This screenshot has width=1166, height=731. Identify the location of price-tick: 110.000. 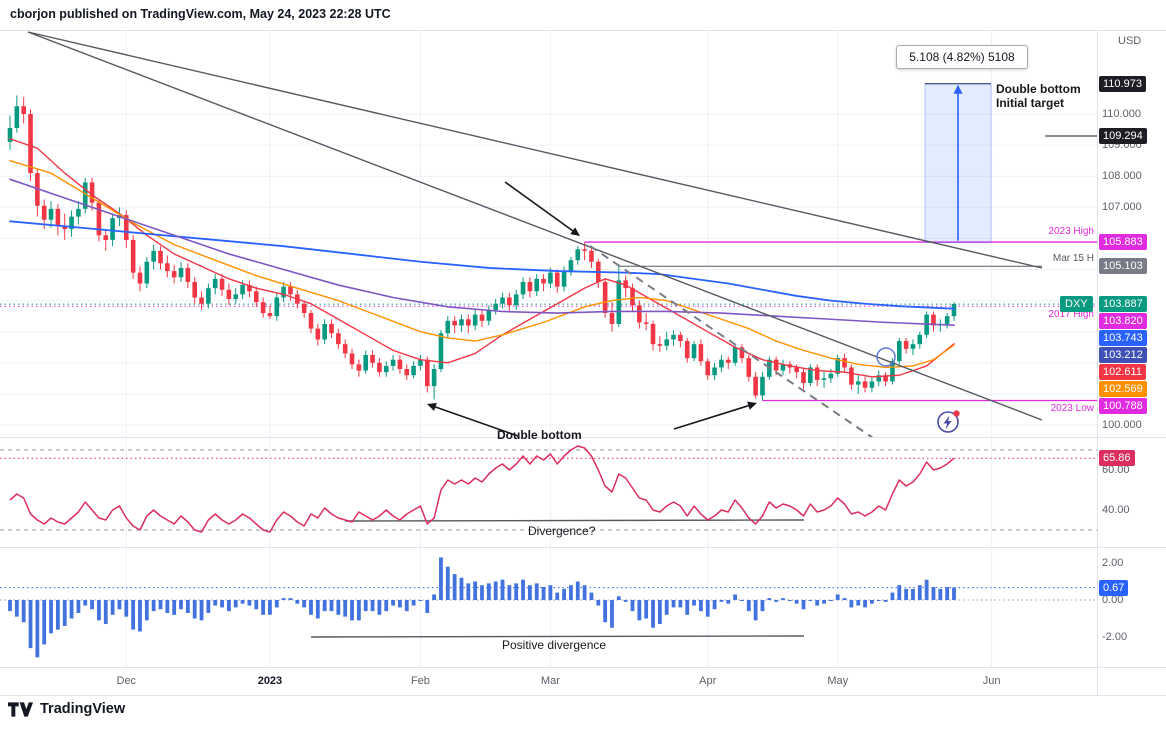
(1121, 114).